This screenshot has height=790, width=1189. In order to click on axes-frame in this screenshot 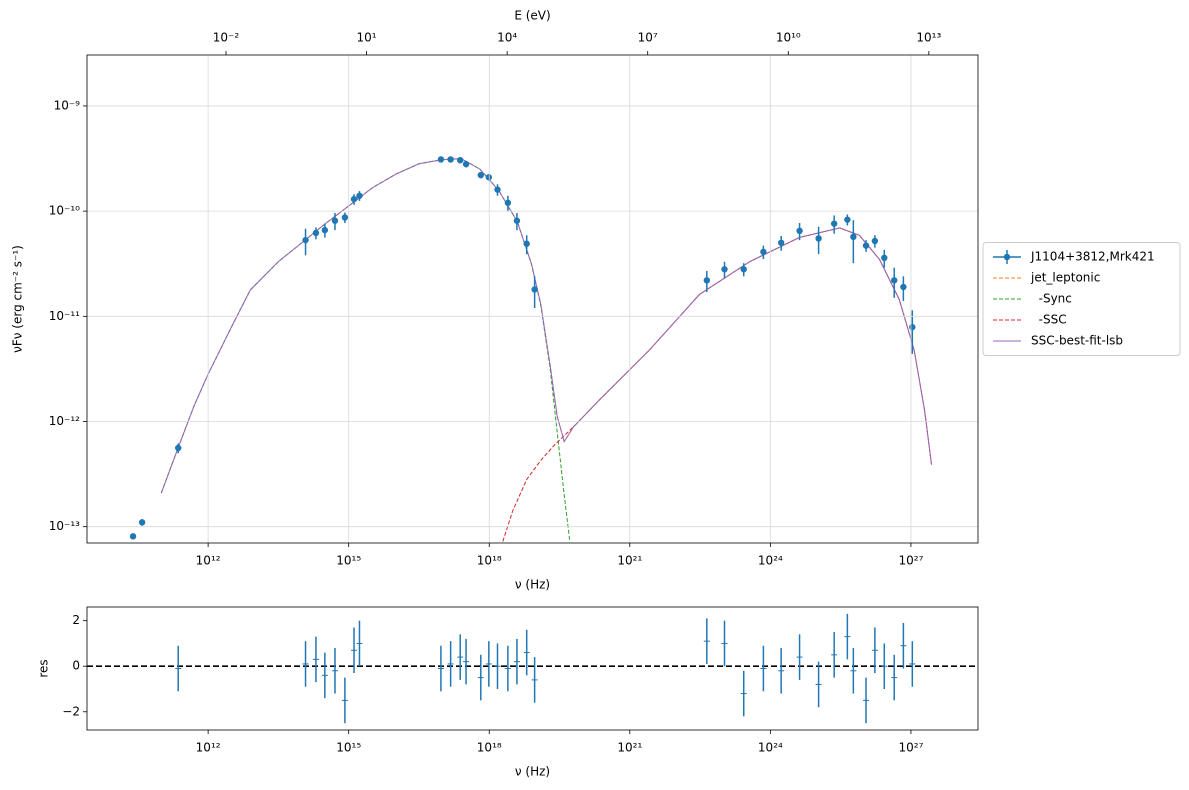, I will do `click(532, 668)`.